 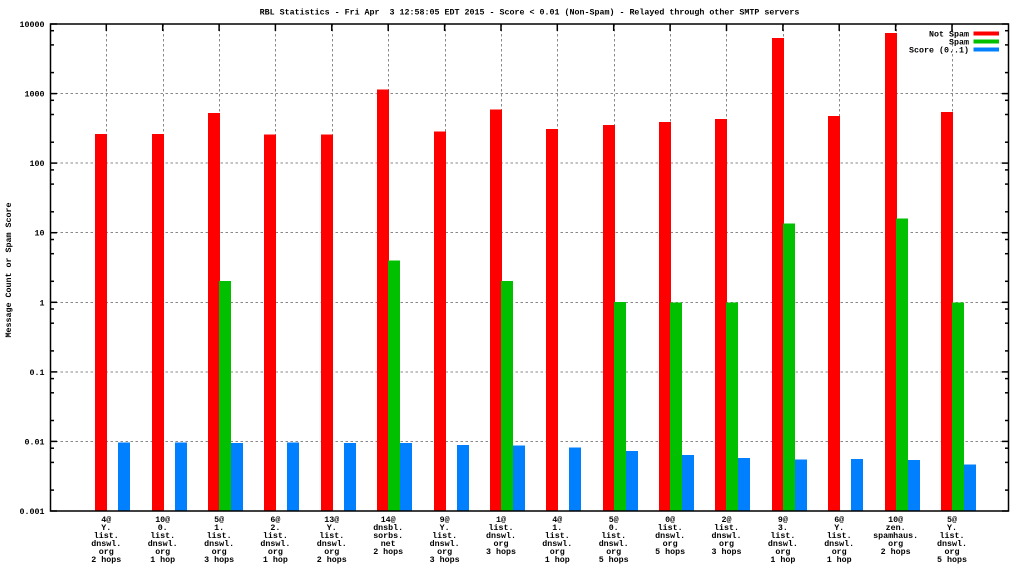 I want to click on svg-text: zen., so click(x=896, y=528).